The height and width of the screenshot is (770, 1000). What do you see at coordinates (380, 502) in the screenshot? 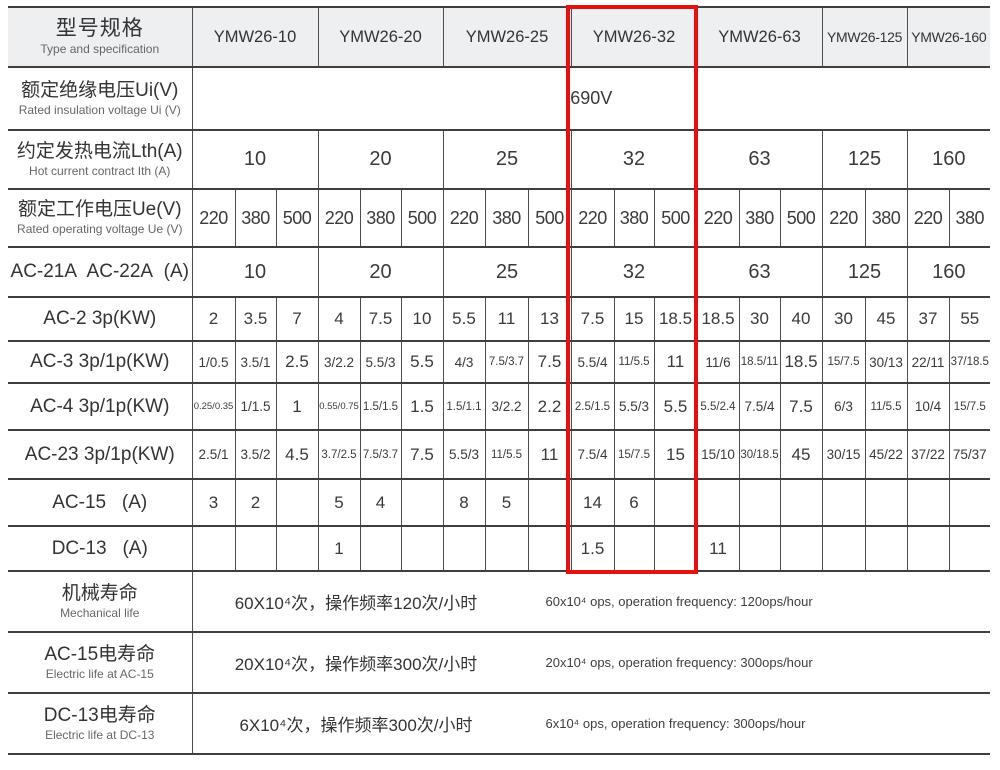
I see `value-cell: 4` at bounding box center [380, 502].